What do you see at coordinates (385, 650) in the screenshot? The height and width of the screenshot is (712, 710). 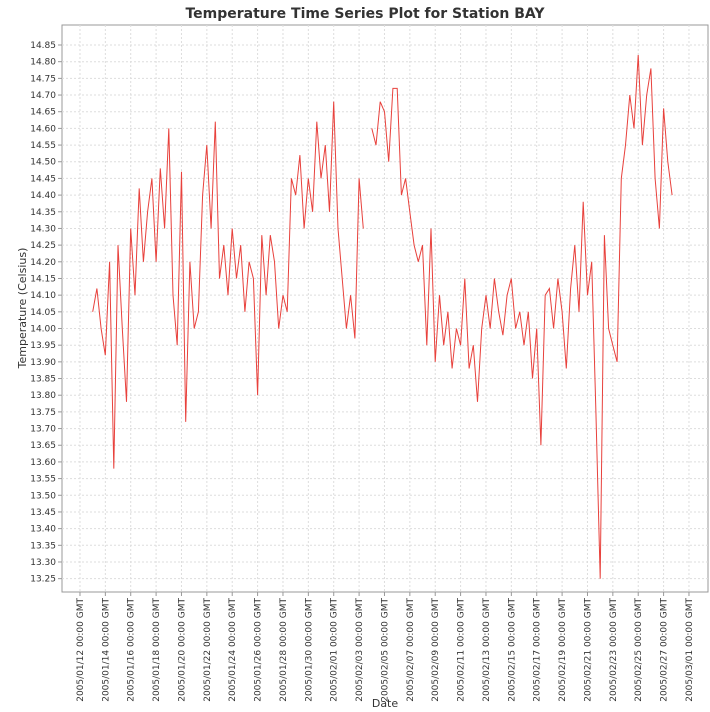 I see `x-tick-label: 2005/02/05 00:00 GMT` at bounding box center [385, 650].